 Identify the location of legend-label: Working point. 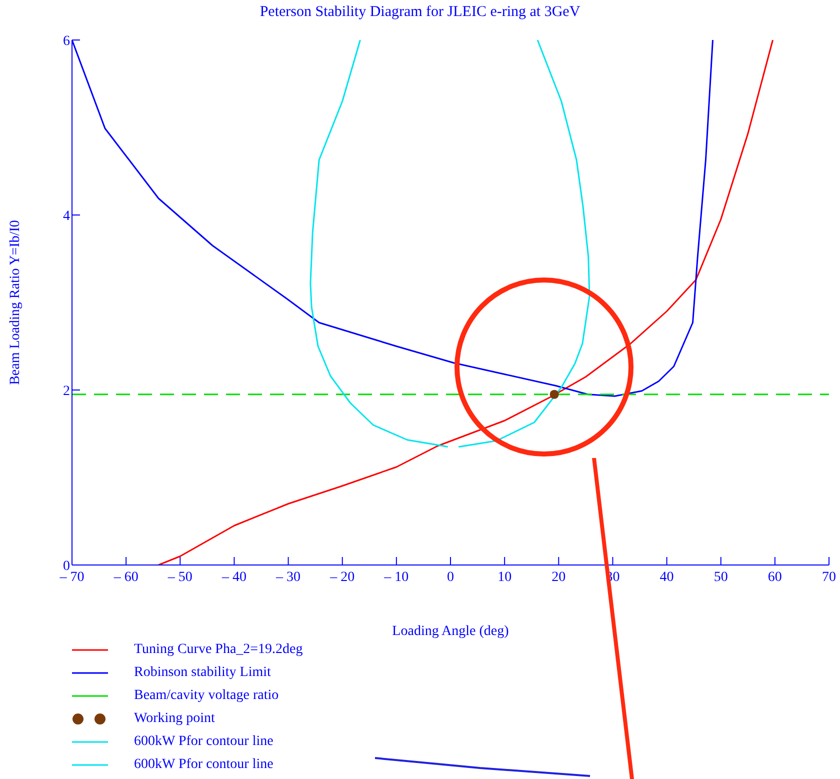
(174, 718).